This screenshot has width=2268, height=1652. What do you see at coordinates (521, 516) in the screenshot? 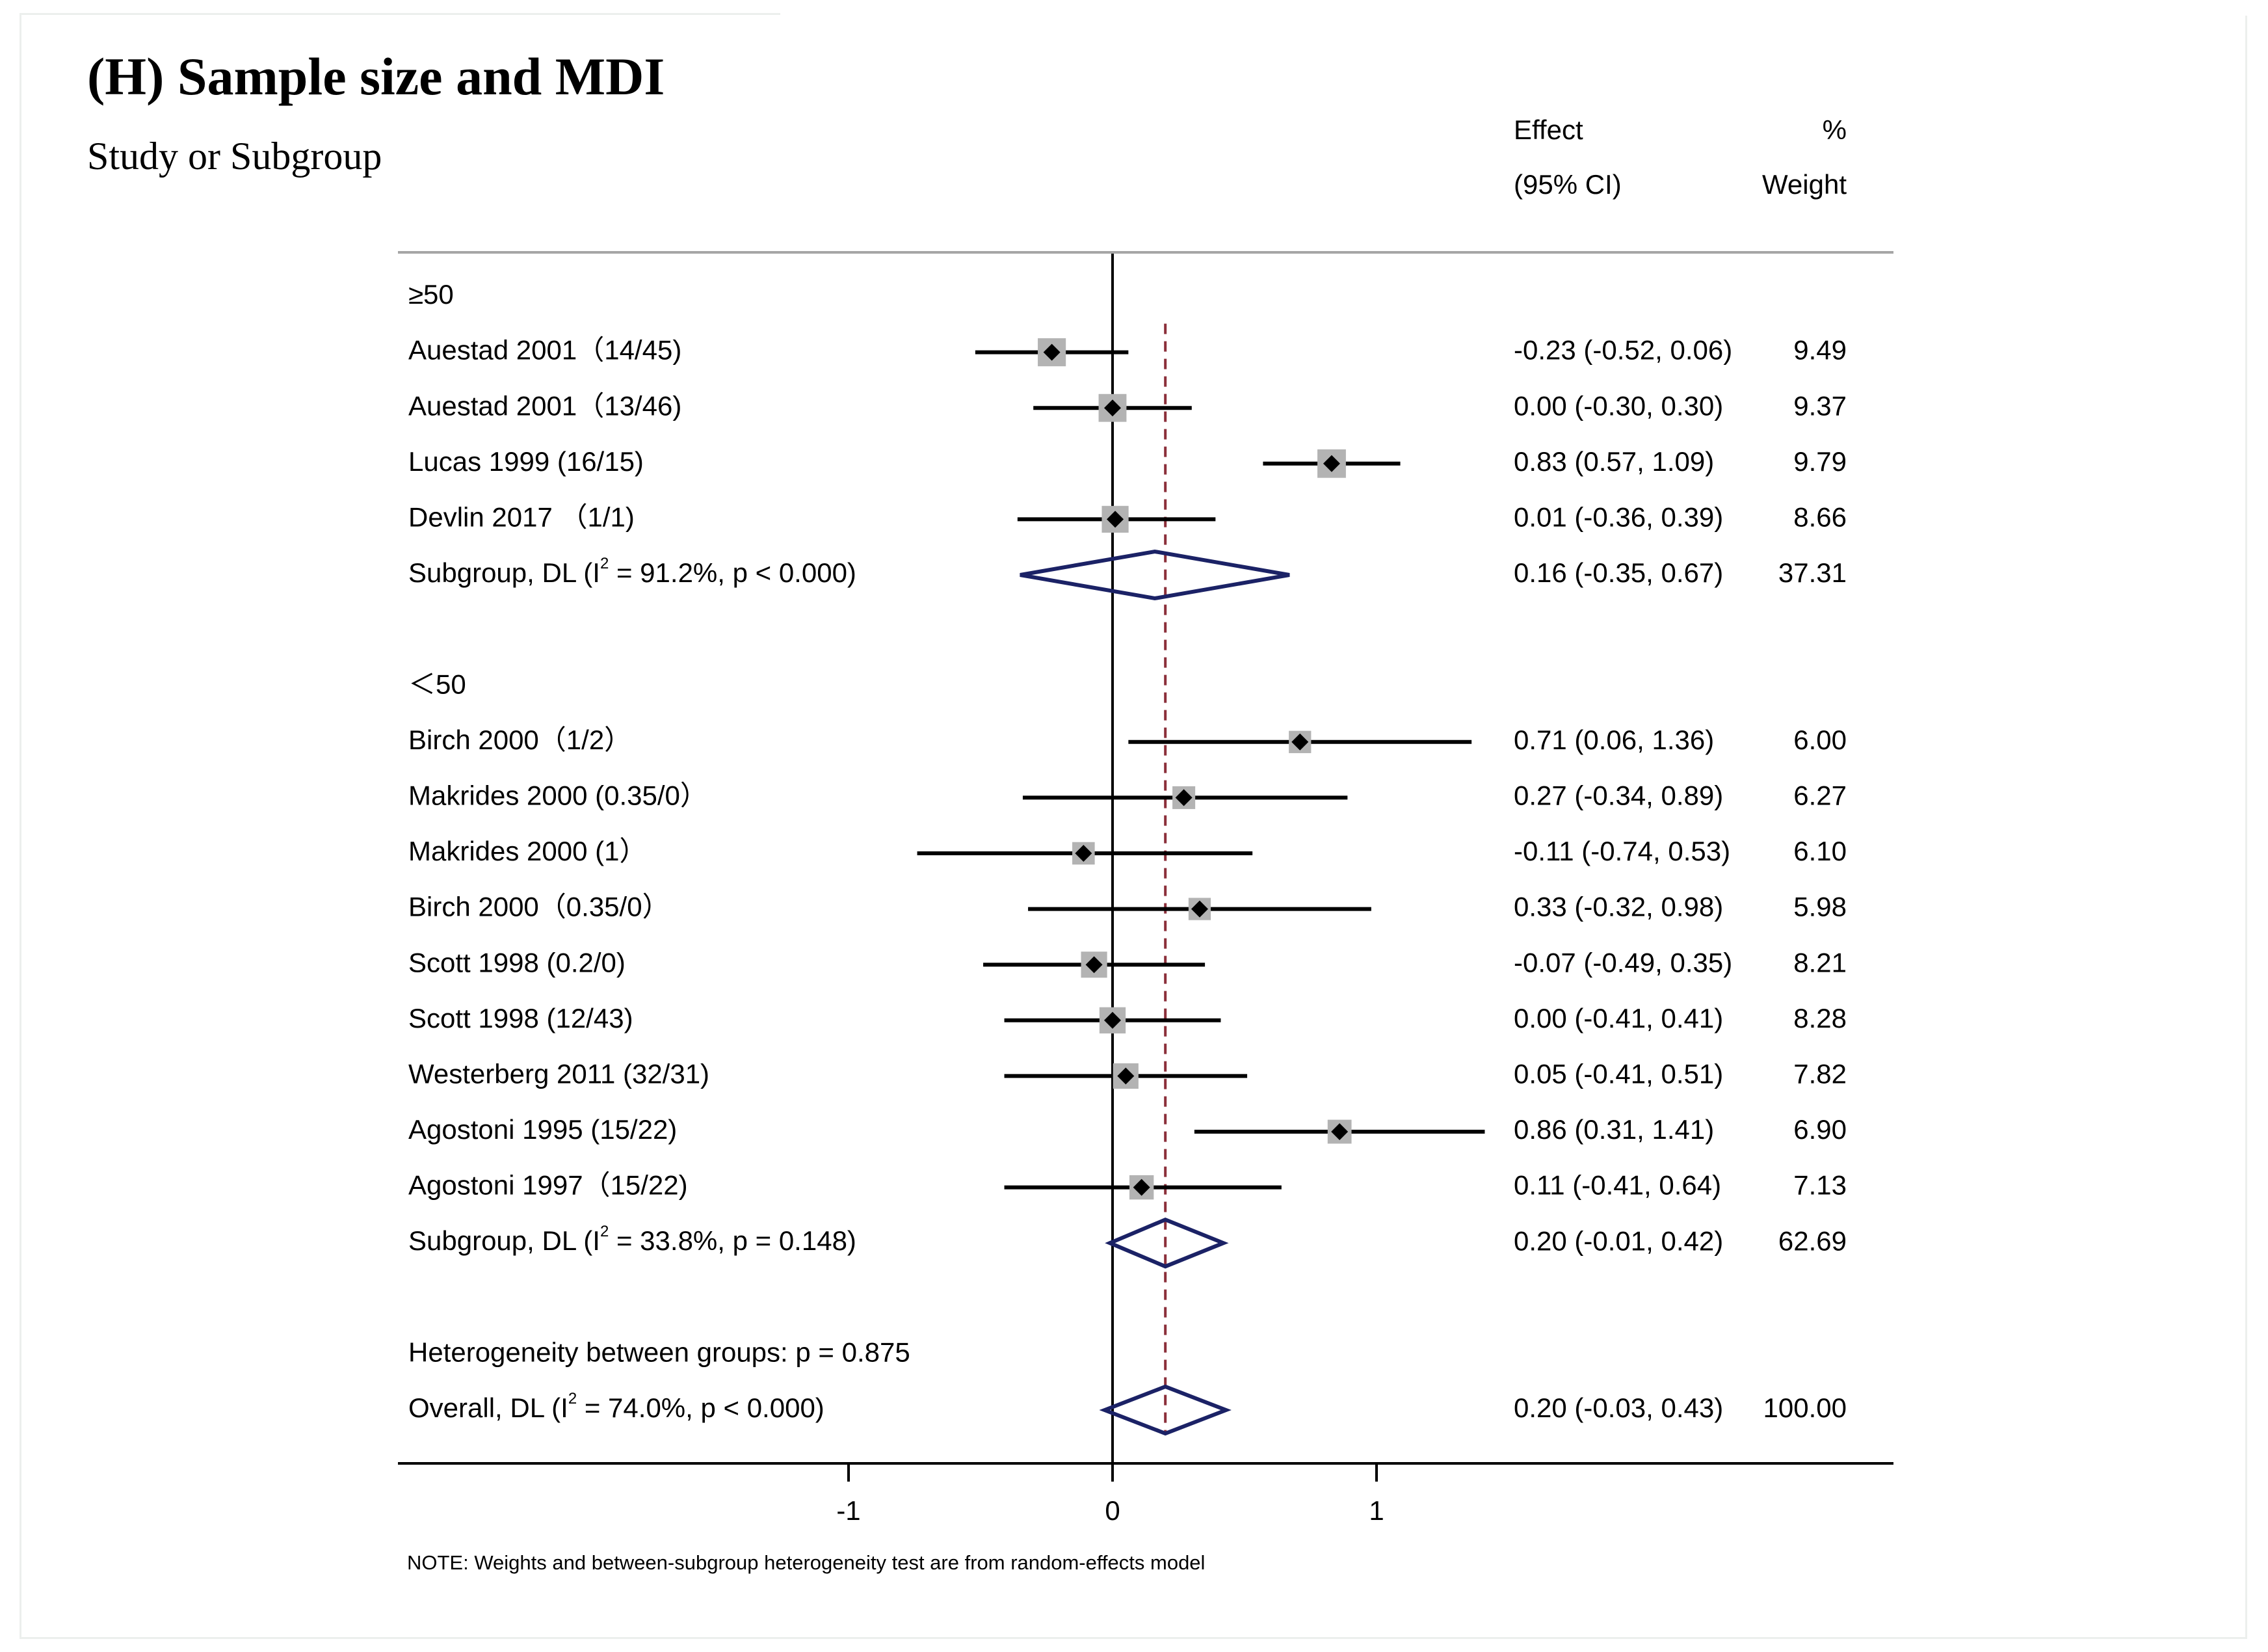
I see `study-label: Devlin 2017 （1/1)` at bounding box center [521, 516].